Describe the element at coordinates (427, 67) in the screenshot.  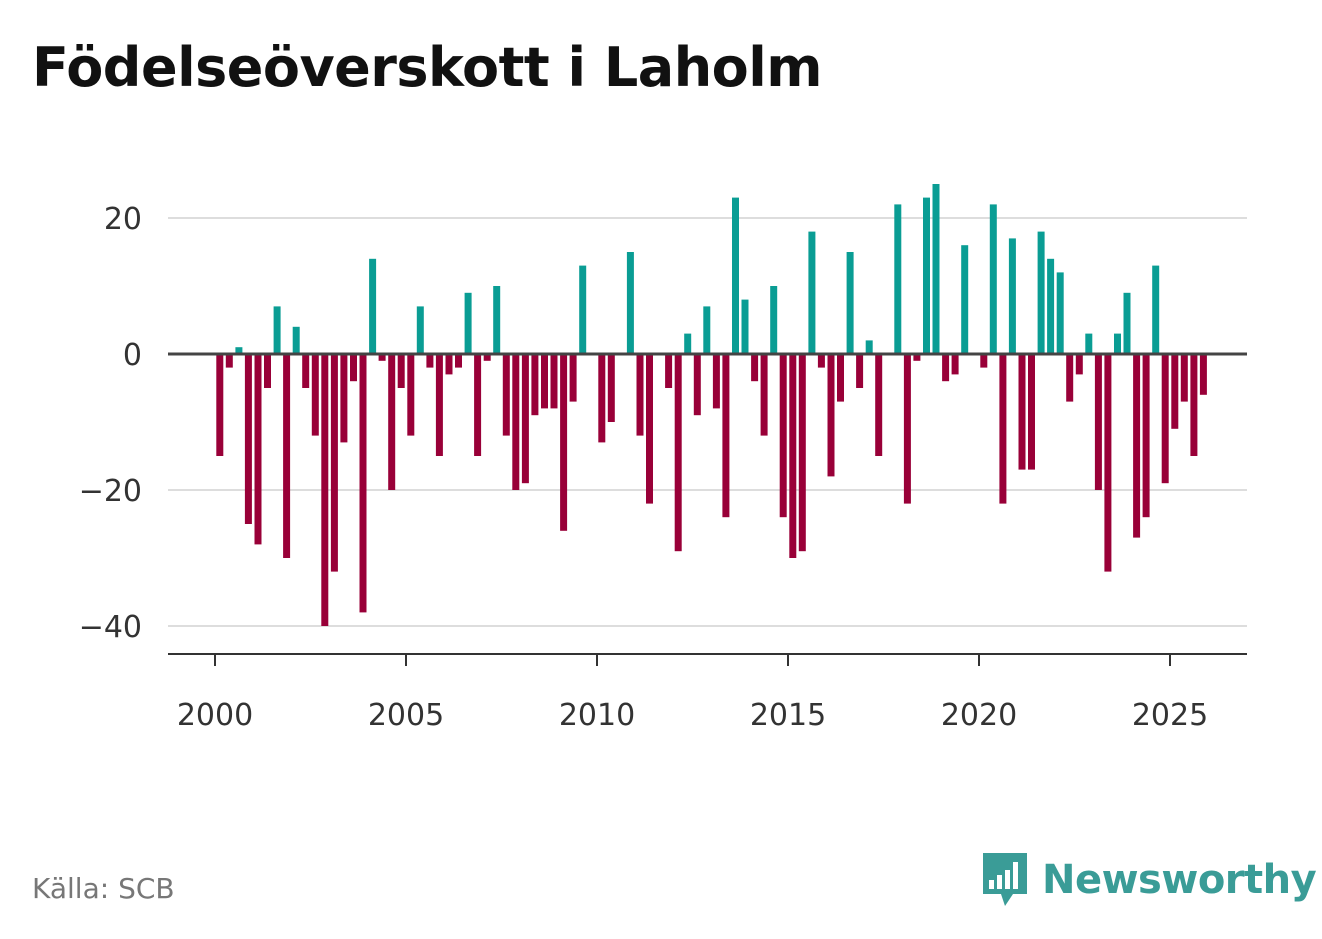
I see `chart-title: Födelseöverskott i Laholm` at that location.